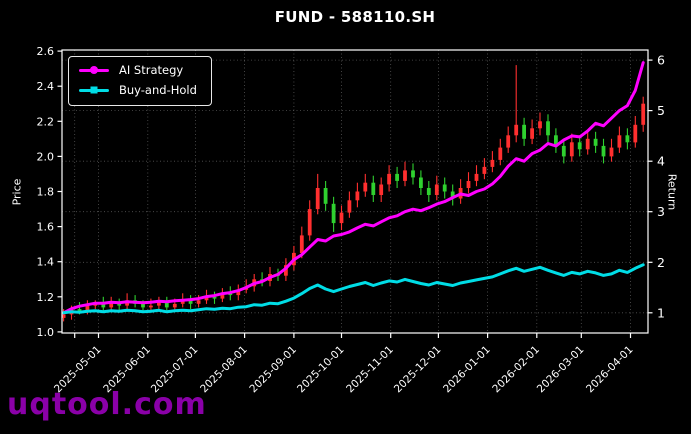  Describe the element at coordinates (516, 370) in the screenshot. I see `x-tick-label: 2026-02-01` at that location.